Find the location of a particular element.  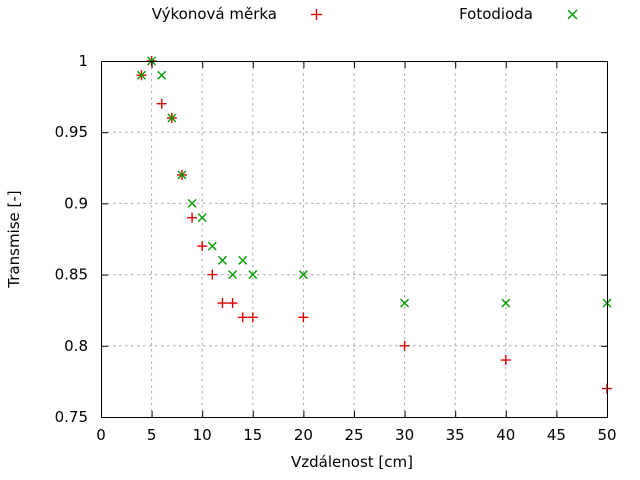

x-axis-label: Vzdálenost [cm] is located at coordinates (352, 462).